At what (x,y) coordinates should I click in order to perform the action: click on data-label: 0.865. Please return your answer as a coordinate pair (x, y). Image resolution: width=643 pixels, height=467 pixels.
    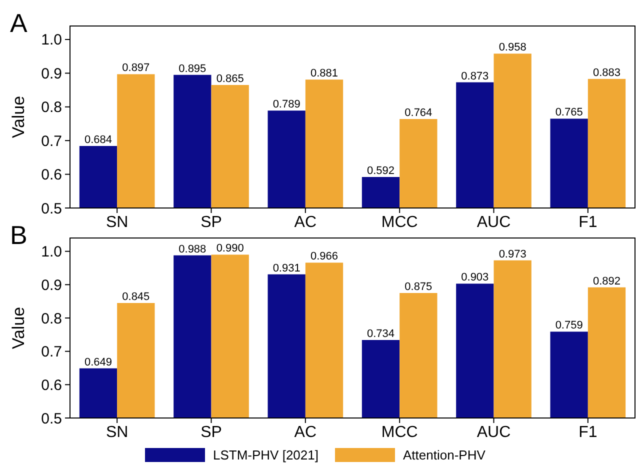
    Looking at the image, I should click on (230, 78).